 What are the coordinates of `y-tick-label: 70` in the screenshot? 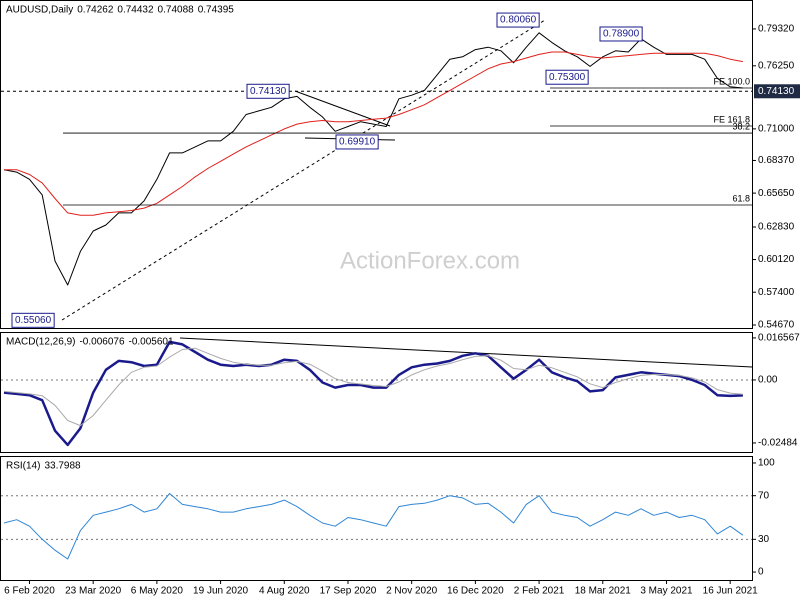 It's located at (764, 495).